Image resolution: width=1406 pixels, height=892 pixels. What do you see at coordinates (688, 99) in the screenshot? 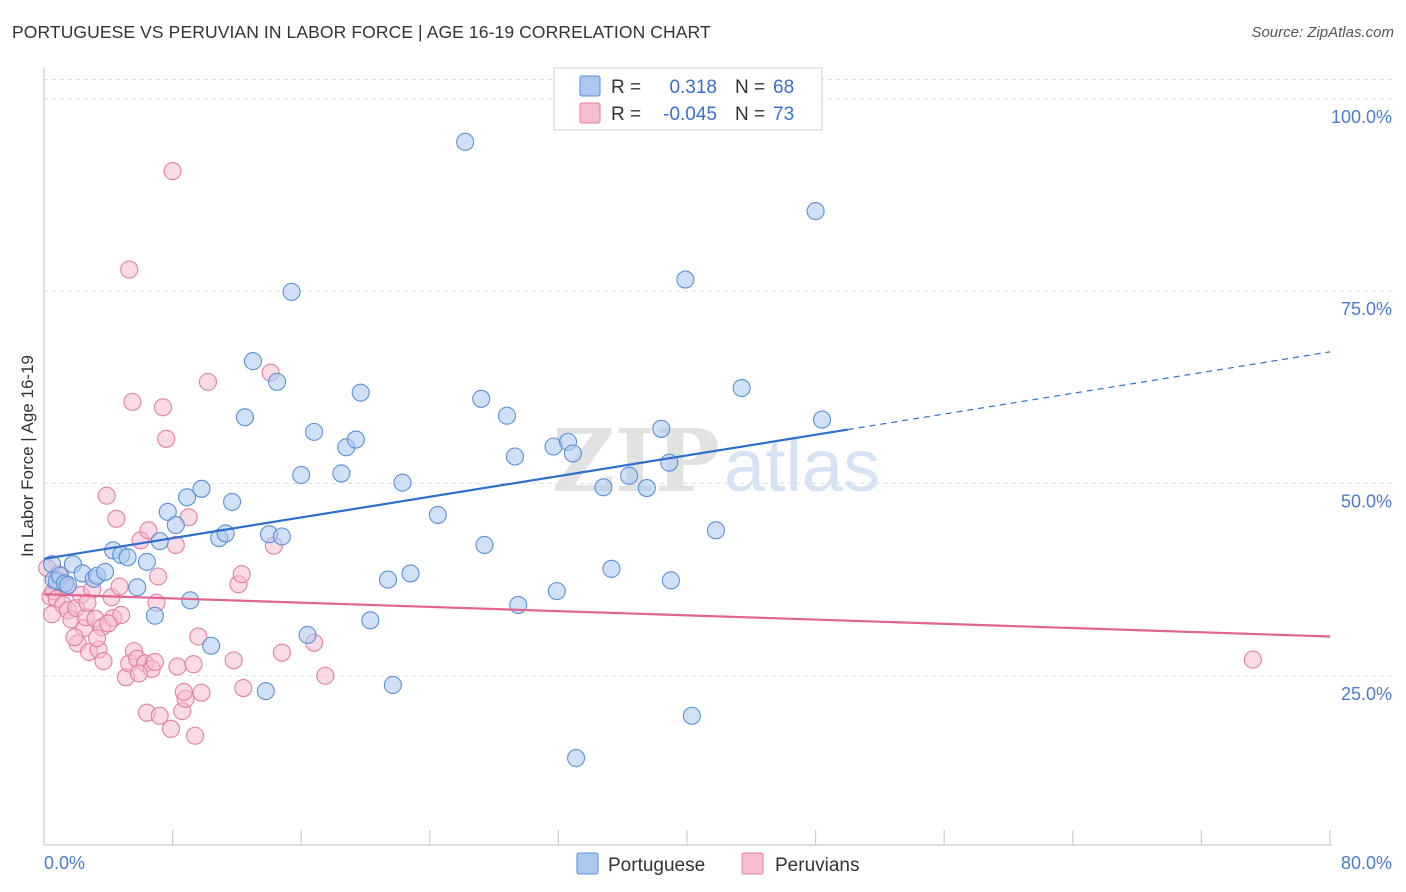
I see `stats-legend: R = 0.318 N = 68 R = -0.045 N = 73` at bounding box center [688, 99].